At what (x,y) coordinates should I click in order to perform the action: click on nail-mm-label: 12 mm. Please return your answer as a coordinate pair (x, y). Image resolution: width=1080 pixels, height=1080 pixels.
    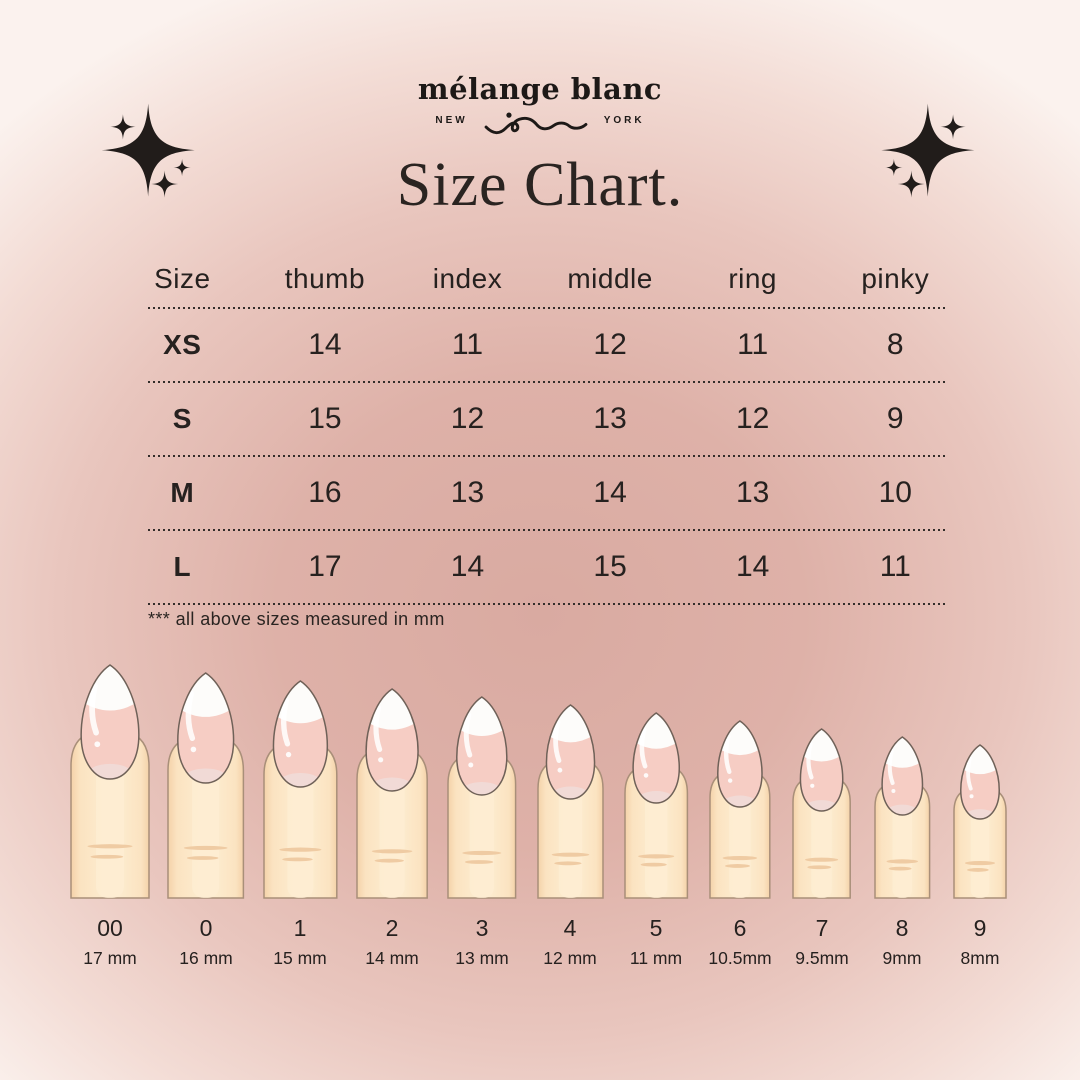
    Looking at the image, I should click on (570, 958).